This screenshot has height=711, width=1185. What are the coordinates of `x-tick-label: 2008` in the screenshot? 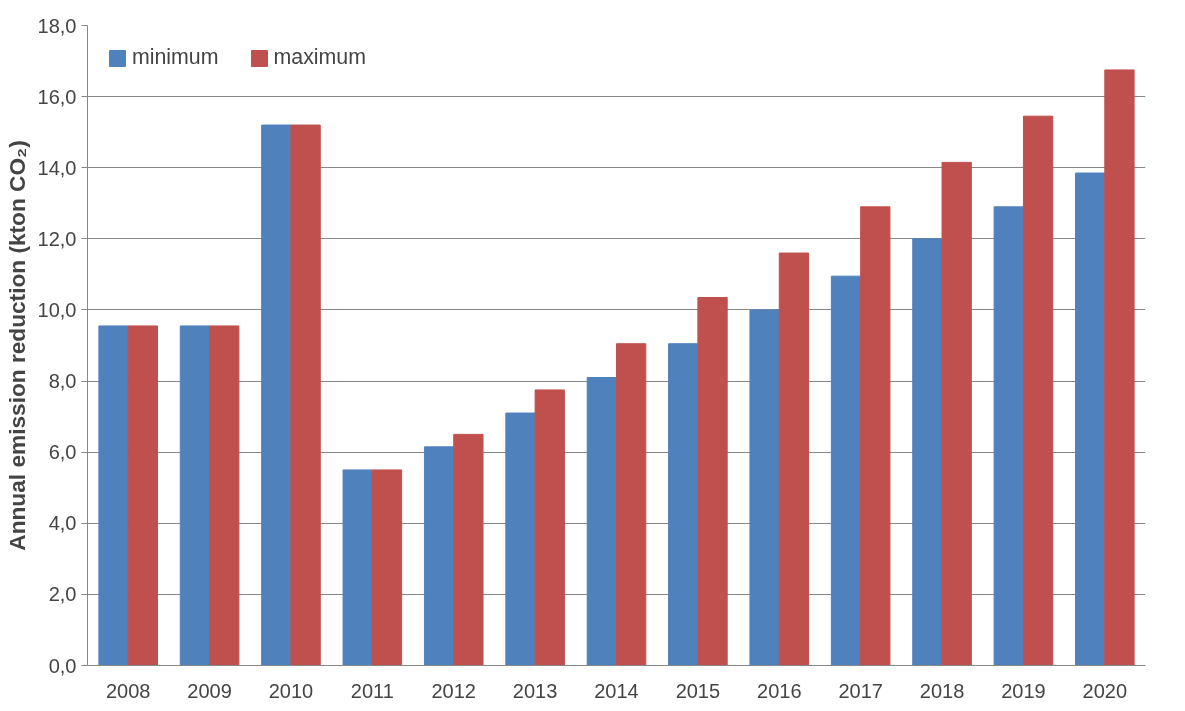 It's located at (128, 690).